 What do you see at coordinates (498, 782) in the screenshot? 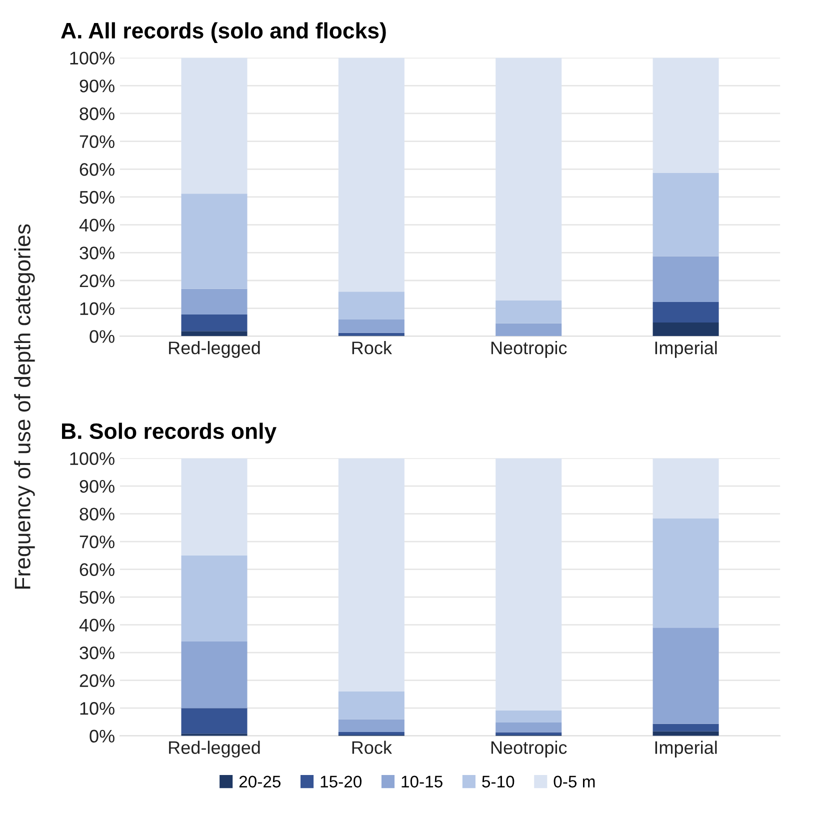
I see `legend-label: 5-10` at bounding box center [498, 782].